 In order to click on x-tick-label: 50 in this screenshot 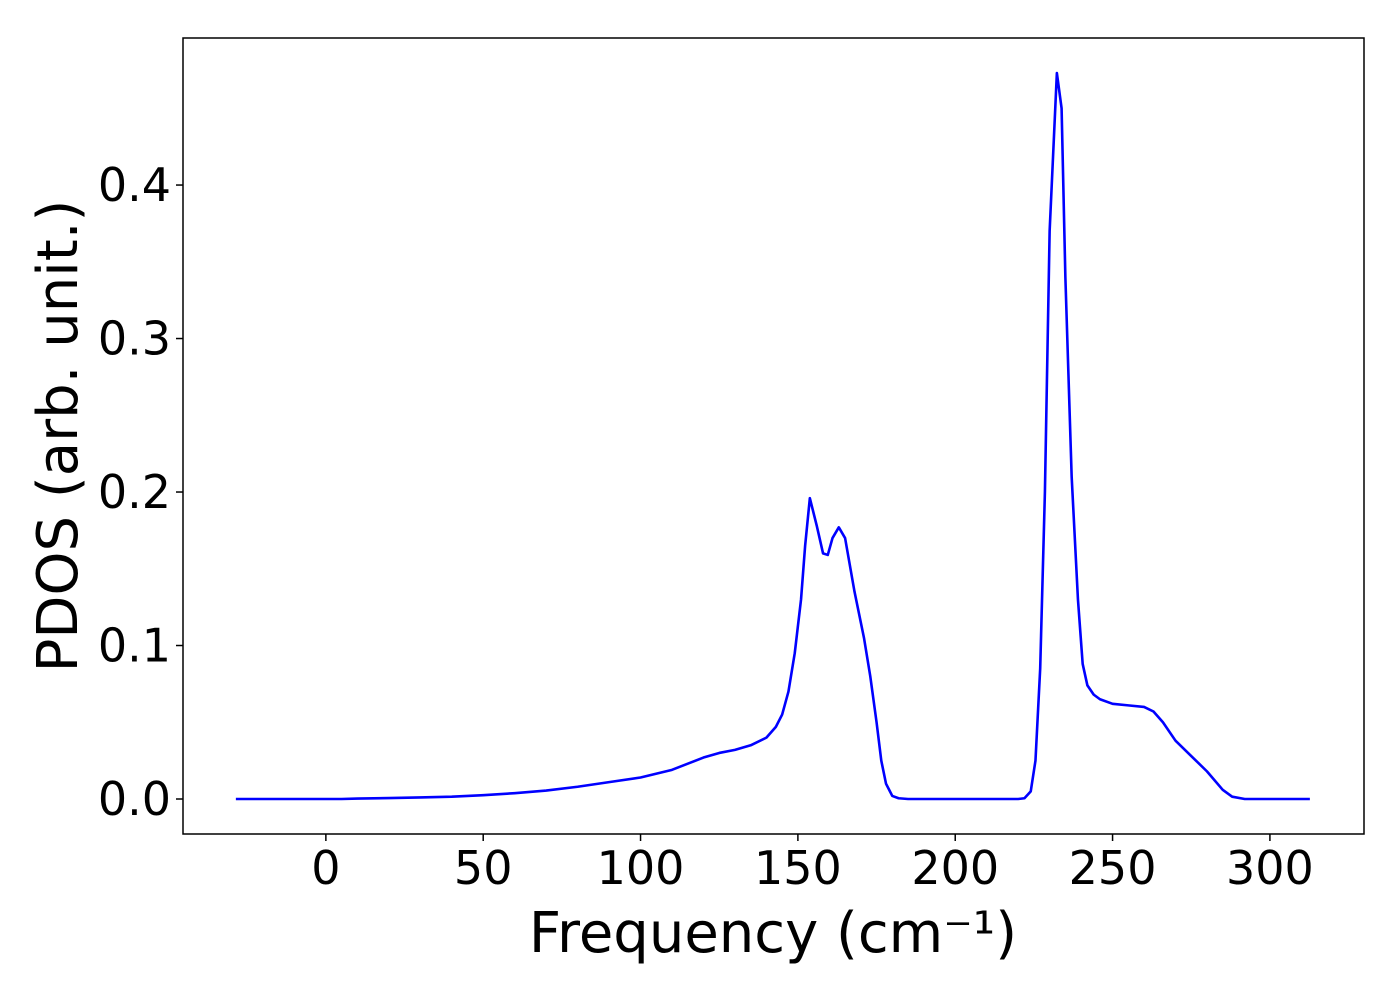, I will do `click(483, 868)`.